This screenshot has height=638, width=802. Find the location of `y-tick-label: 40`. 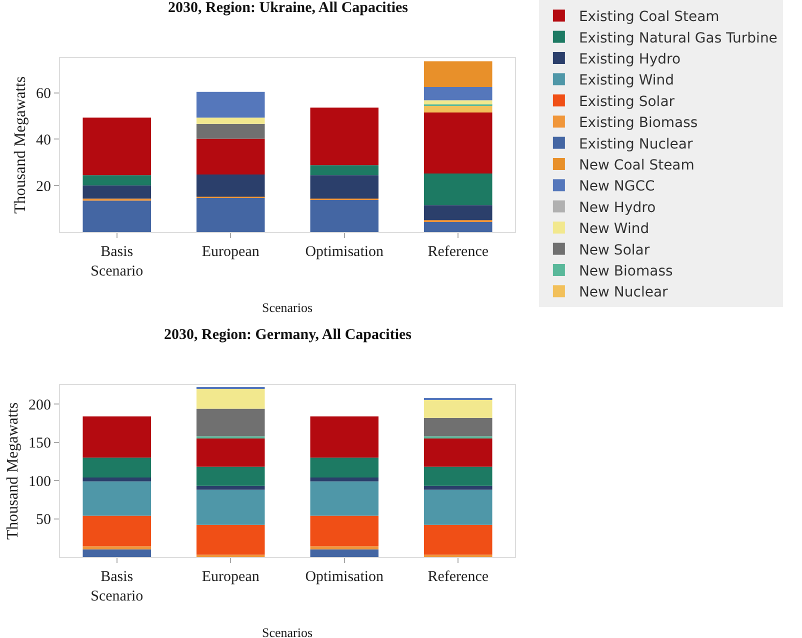

y-tick-label: 40 is located at coordinates (43, 140).